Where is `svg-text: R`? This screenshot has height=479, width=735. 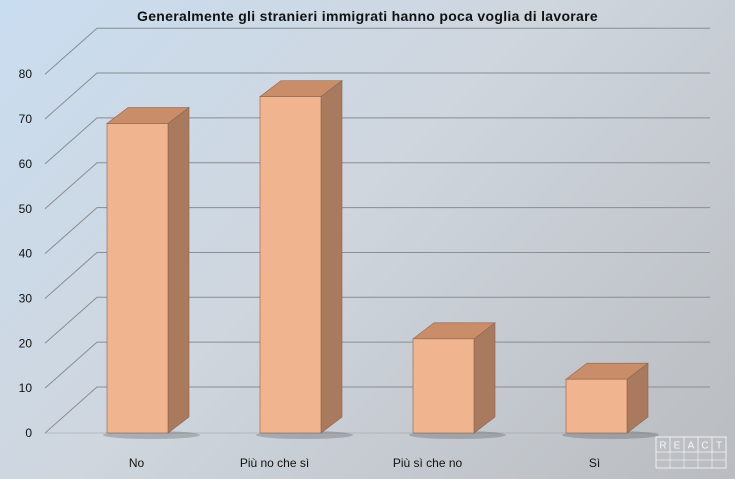
svg-text: R is located at coordinates (662, 446).